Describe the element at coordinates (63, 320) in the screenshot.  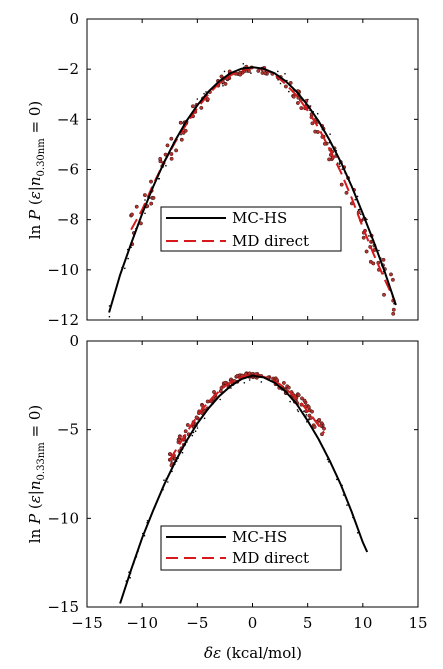
I see `y-tick-label: −12` at that location.